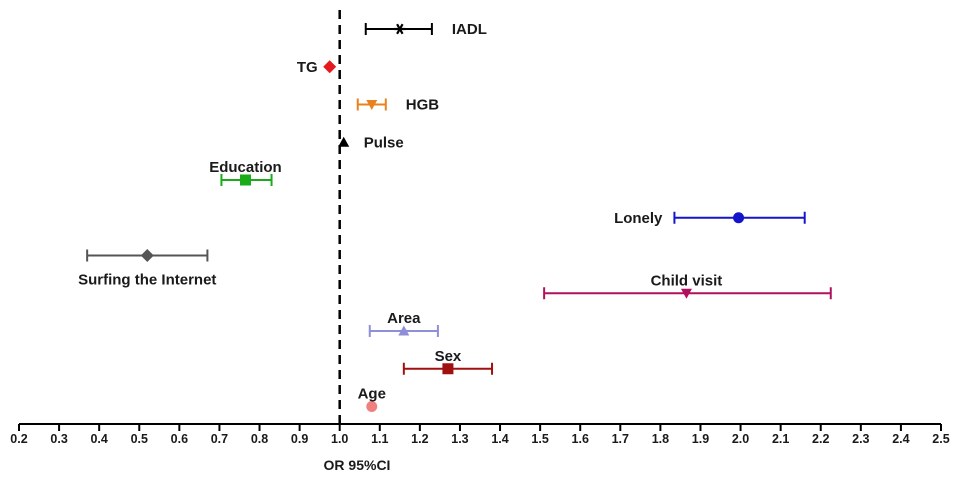 This screenshot has width=969, height=477. I want to click on x-tick-label: 0.2, so click(18, 439).